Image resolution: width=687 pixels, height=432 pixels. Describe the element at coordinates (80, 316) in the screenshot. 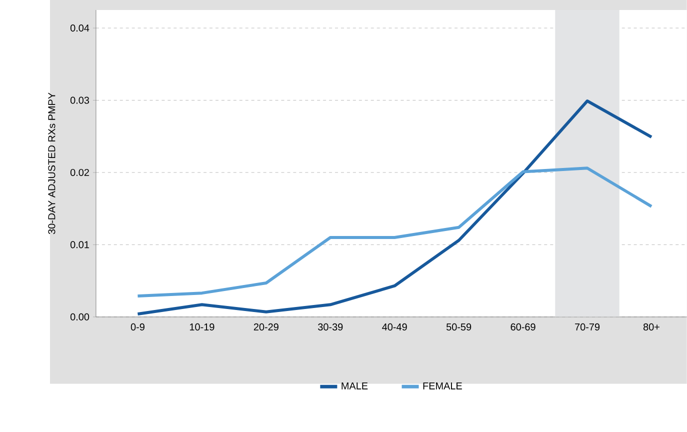

I see `y-tick-label: 0.00` at that location.